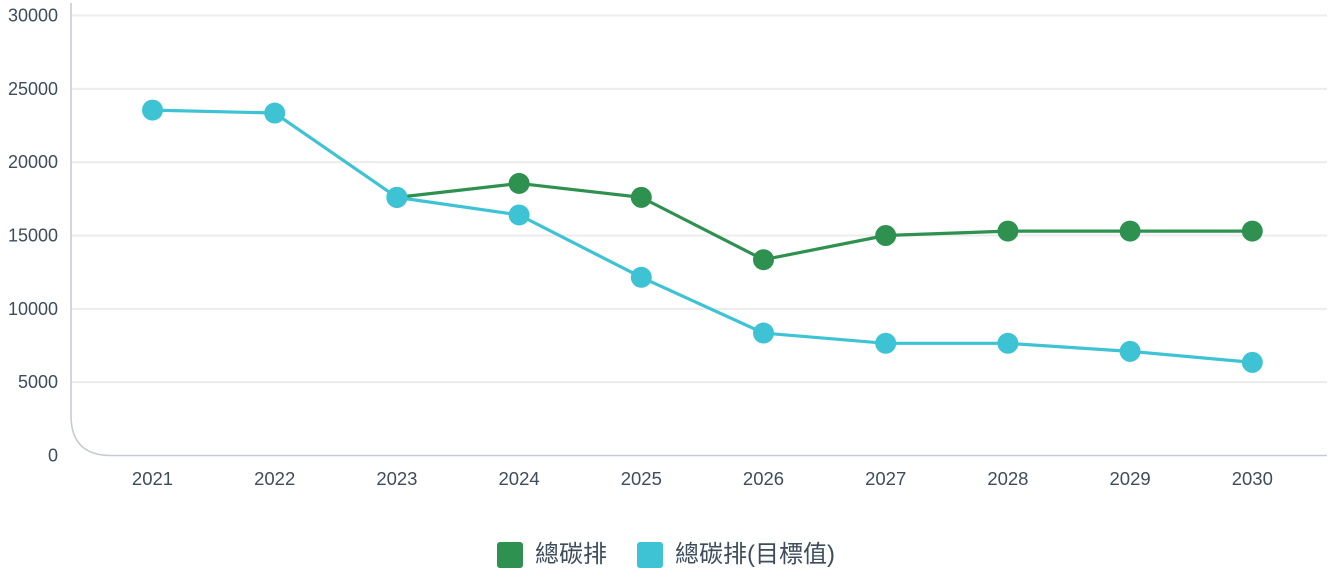 This screenshot has height=582, width=1332. Describe the element at coordinates (33, 236) in the screenshot. I see `y-tick-label: 15000` at that location.